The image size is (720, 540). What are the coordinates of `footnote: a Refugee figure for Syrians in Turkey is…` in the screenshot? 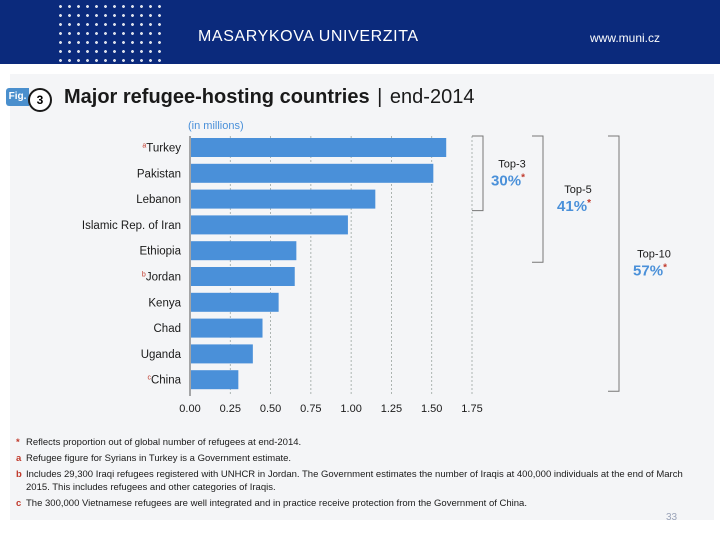 It's located at (361, 458).